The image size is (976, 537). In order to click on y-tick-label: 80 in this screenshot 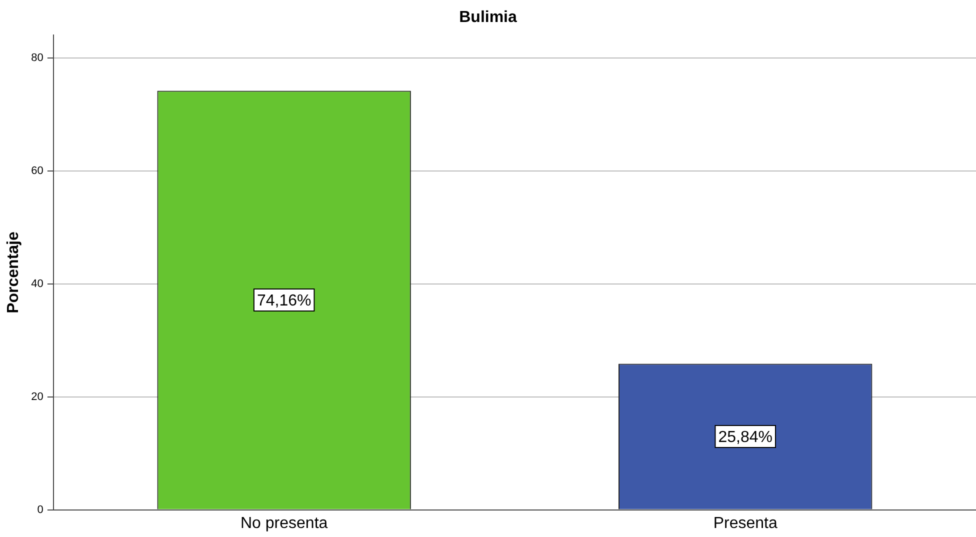, I will do `click(37, 58)`.